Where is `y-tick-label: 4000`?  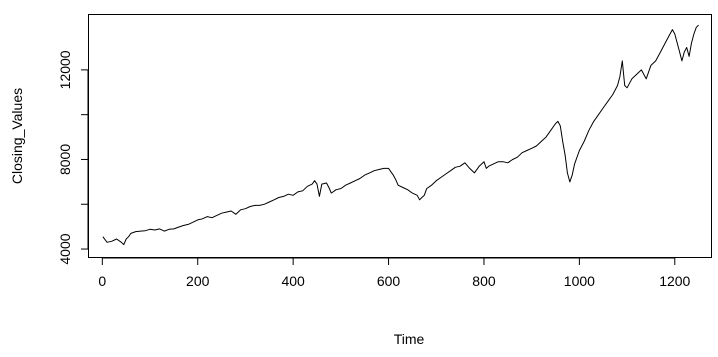 y-tick-label: 4000 is located at coordinates (65, 248).